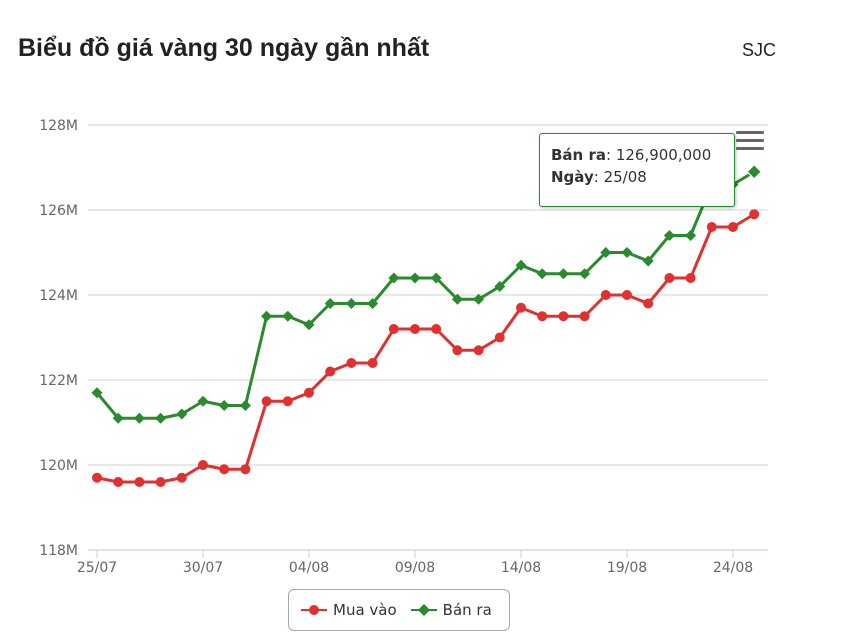 The height and width of the screenshot is (643, 842). I want to click on circle-marker-icon, so click(314, 610).